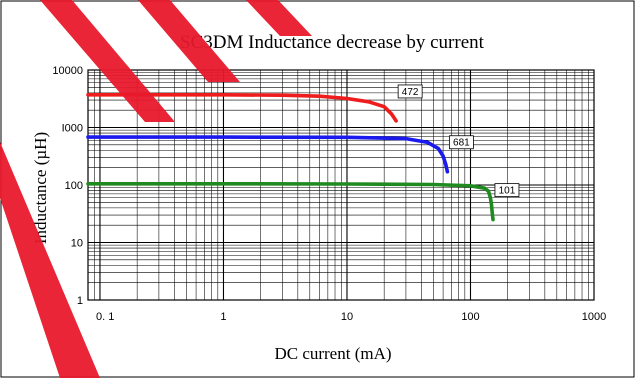 Image resolution: width=635 pixels, height=378 pixels. I want to click on series-labels: 472 681 101, so click(458, 141).